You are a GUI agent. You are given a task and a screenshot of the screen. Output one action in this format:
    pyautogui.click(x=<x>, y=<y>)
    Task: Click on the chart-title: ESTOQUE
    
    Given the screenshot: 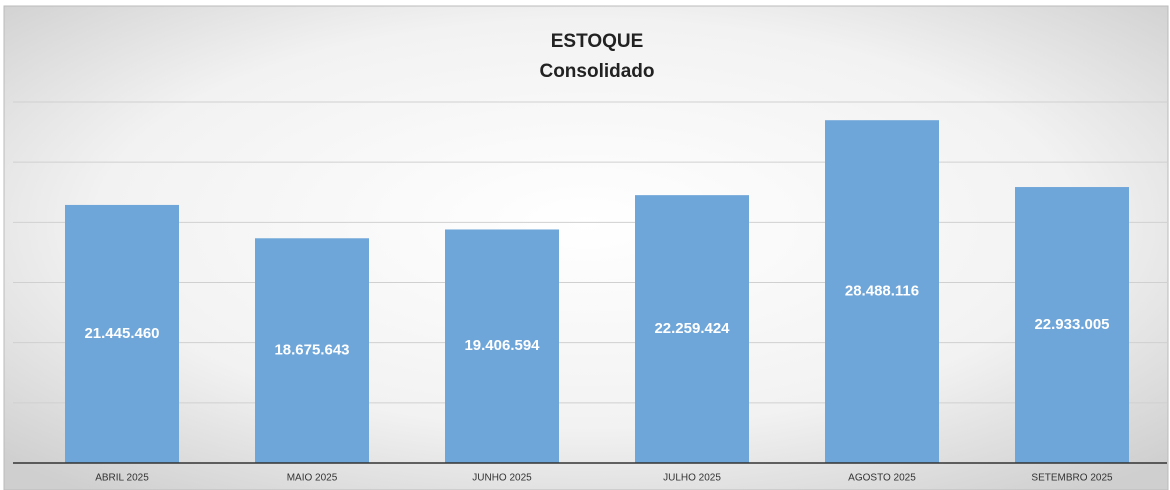 What is the action you would take?
    pyautogui.click(x=597, y=41)
    